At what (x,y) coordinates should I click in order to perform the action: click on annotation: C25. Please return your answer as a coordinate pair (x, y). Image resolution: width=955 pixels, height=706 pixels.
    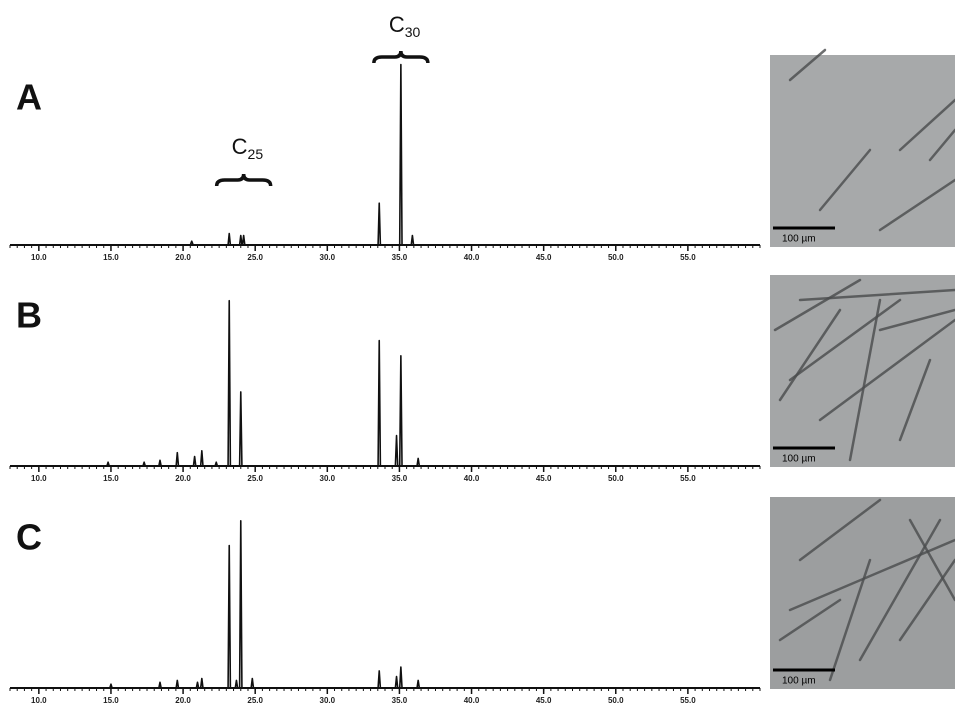
    Looking at the image, I should click on (248, 148).